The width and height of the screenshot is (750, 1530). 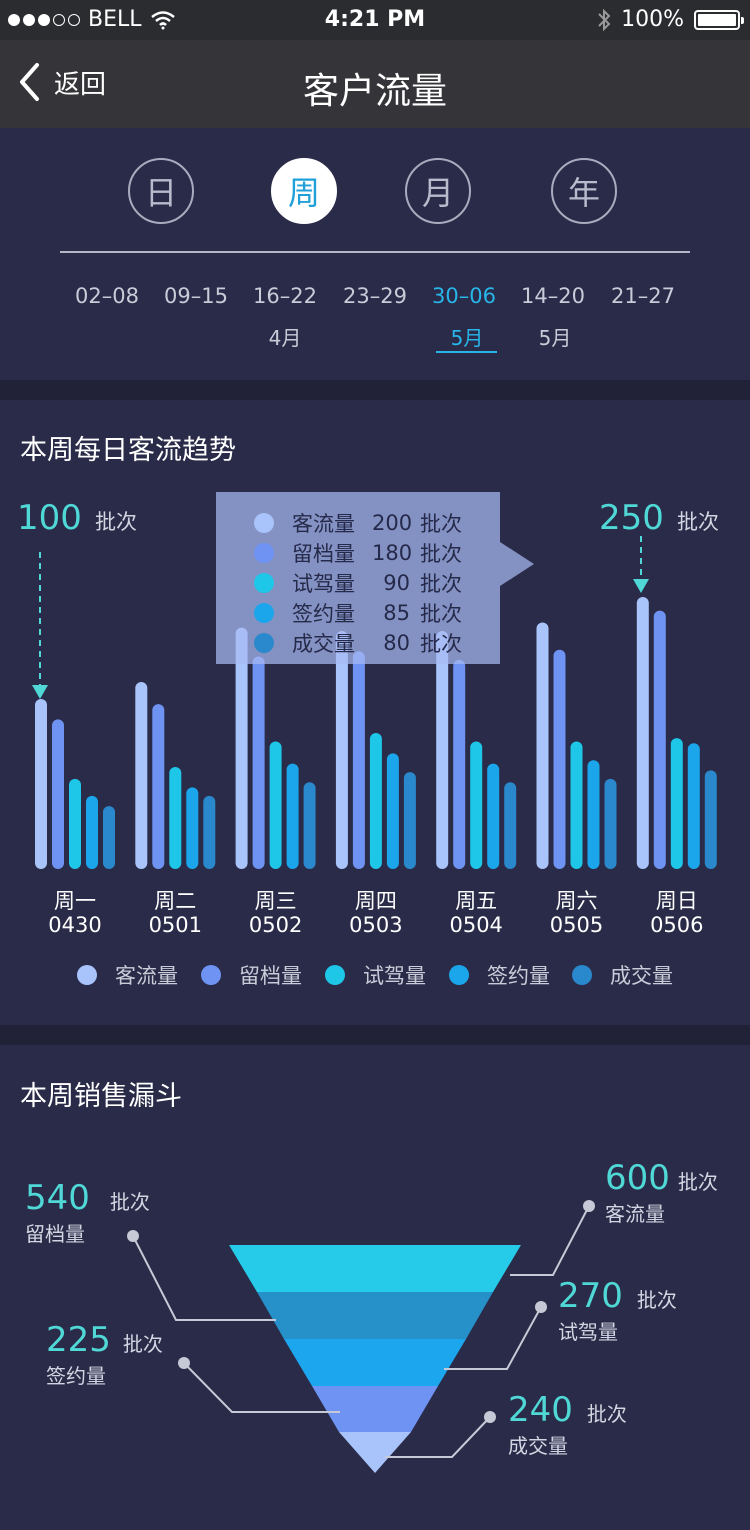 What do you see at coordinates (196, 296) in the screenshot?
I see `week-item: 09–15` at bounding box center [196, 296].